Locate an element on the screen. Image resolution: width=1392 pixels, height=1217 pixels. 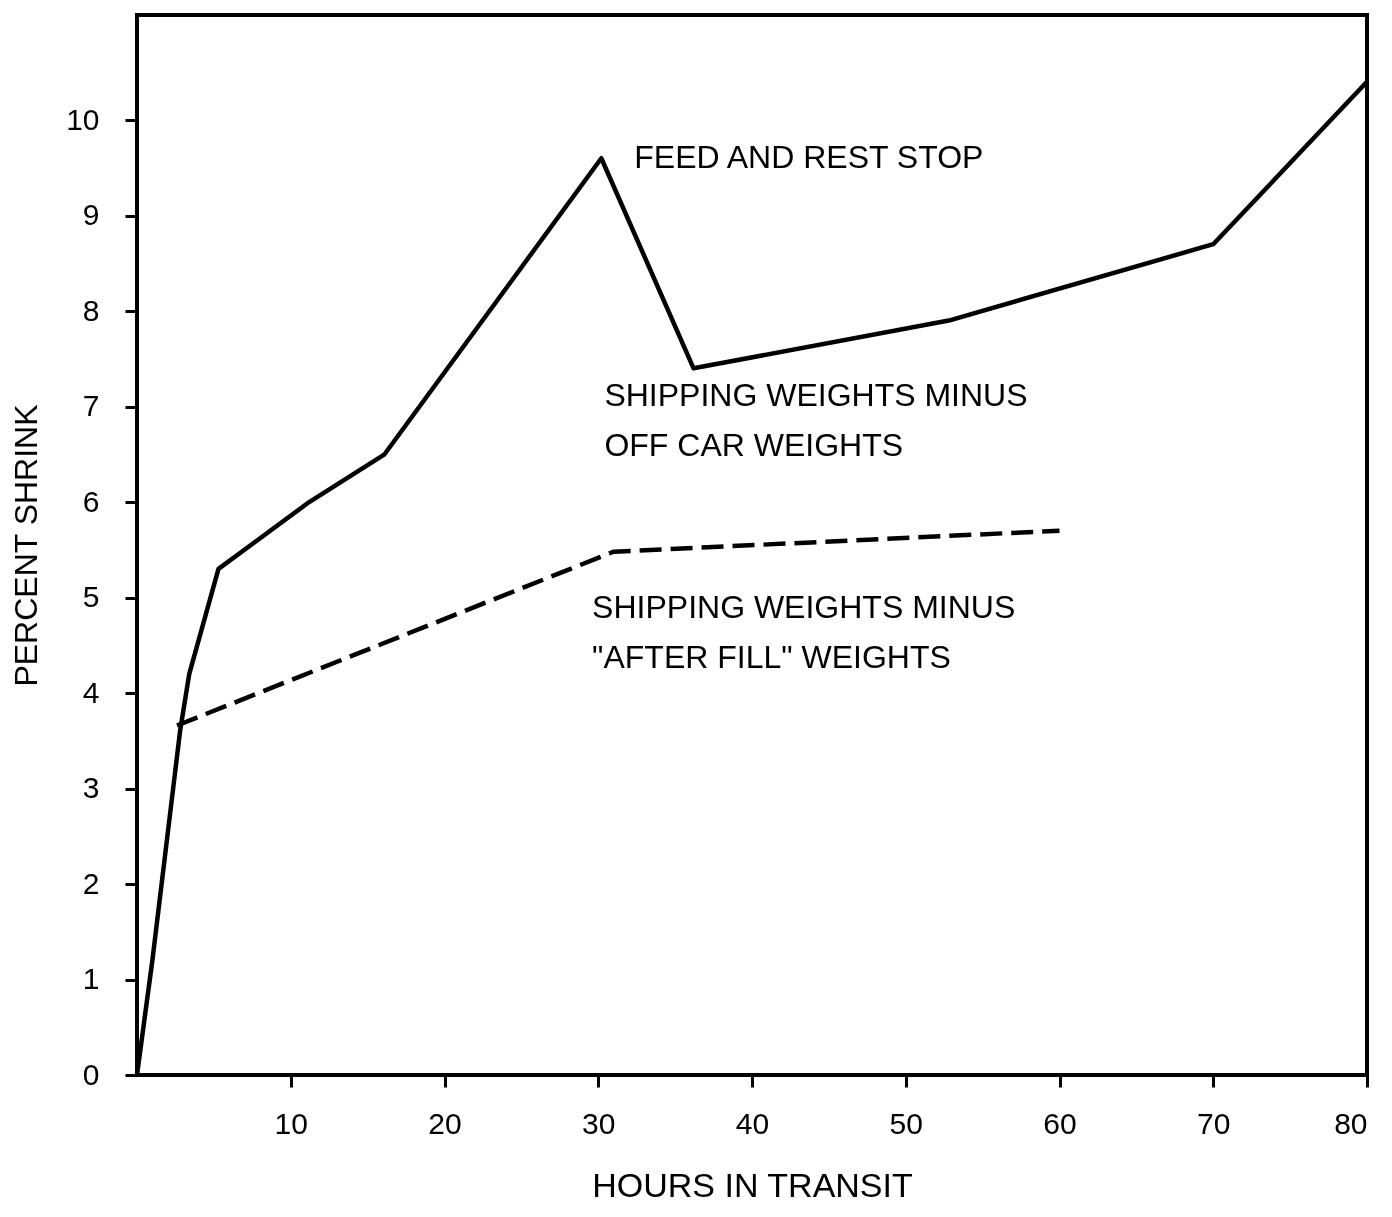
x-axis-title: HOURS IN TRANSIT is located at coordinates (752, 1184).